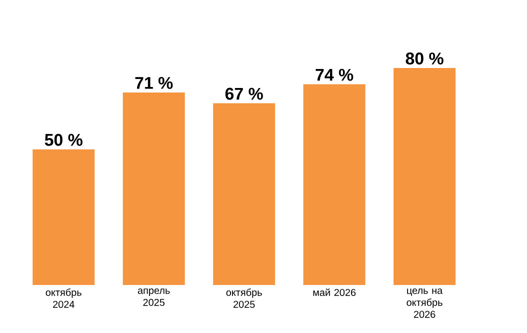 This screenshot has height=333, width=527. What do you see at coordinates (64, 298) in the screenshot?
I see `x-tick-label: октябрь 2024` at bounding box center [64, 298].